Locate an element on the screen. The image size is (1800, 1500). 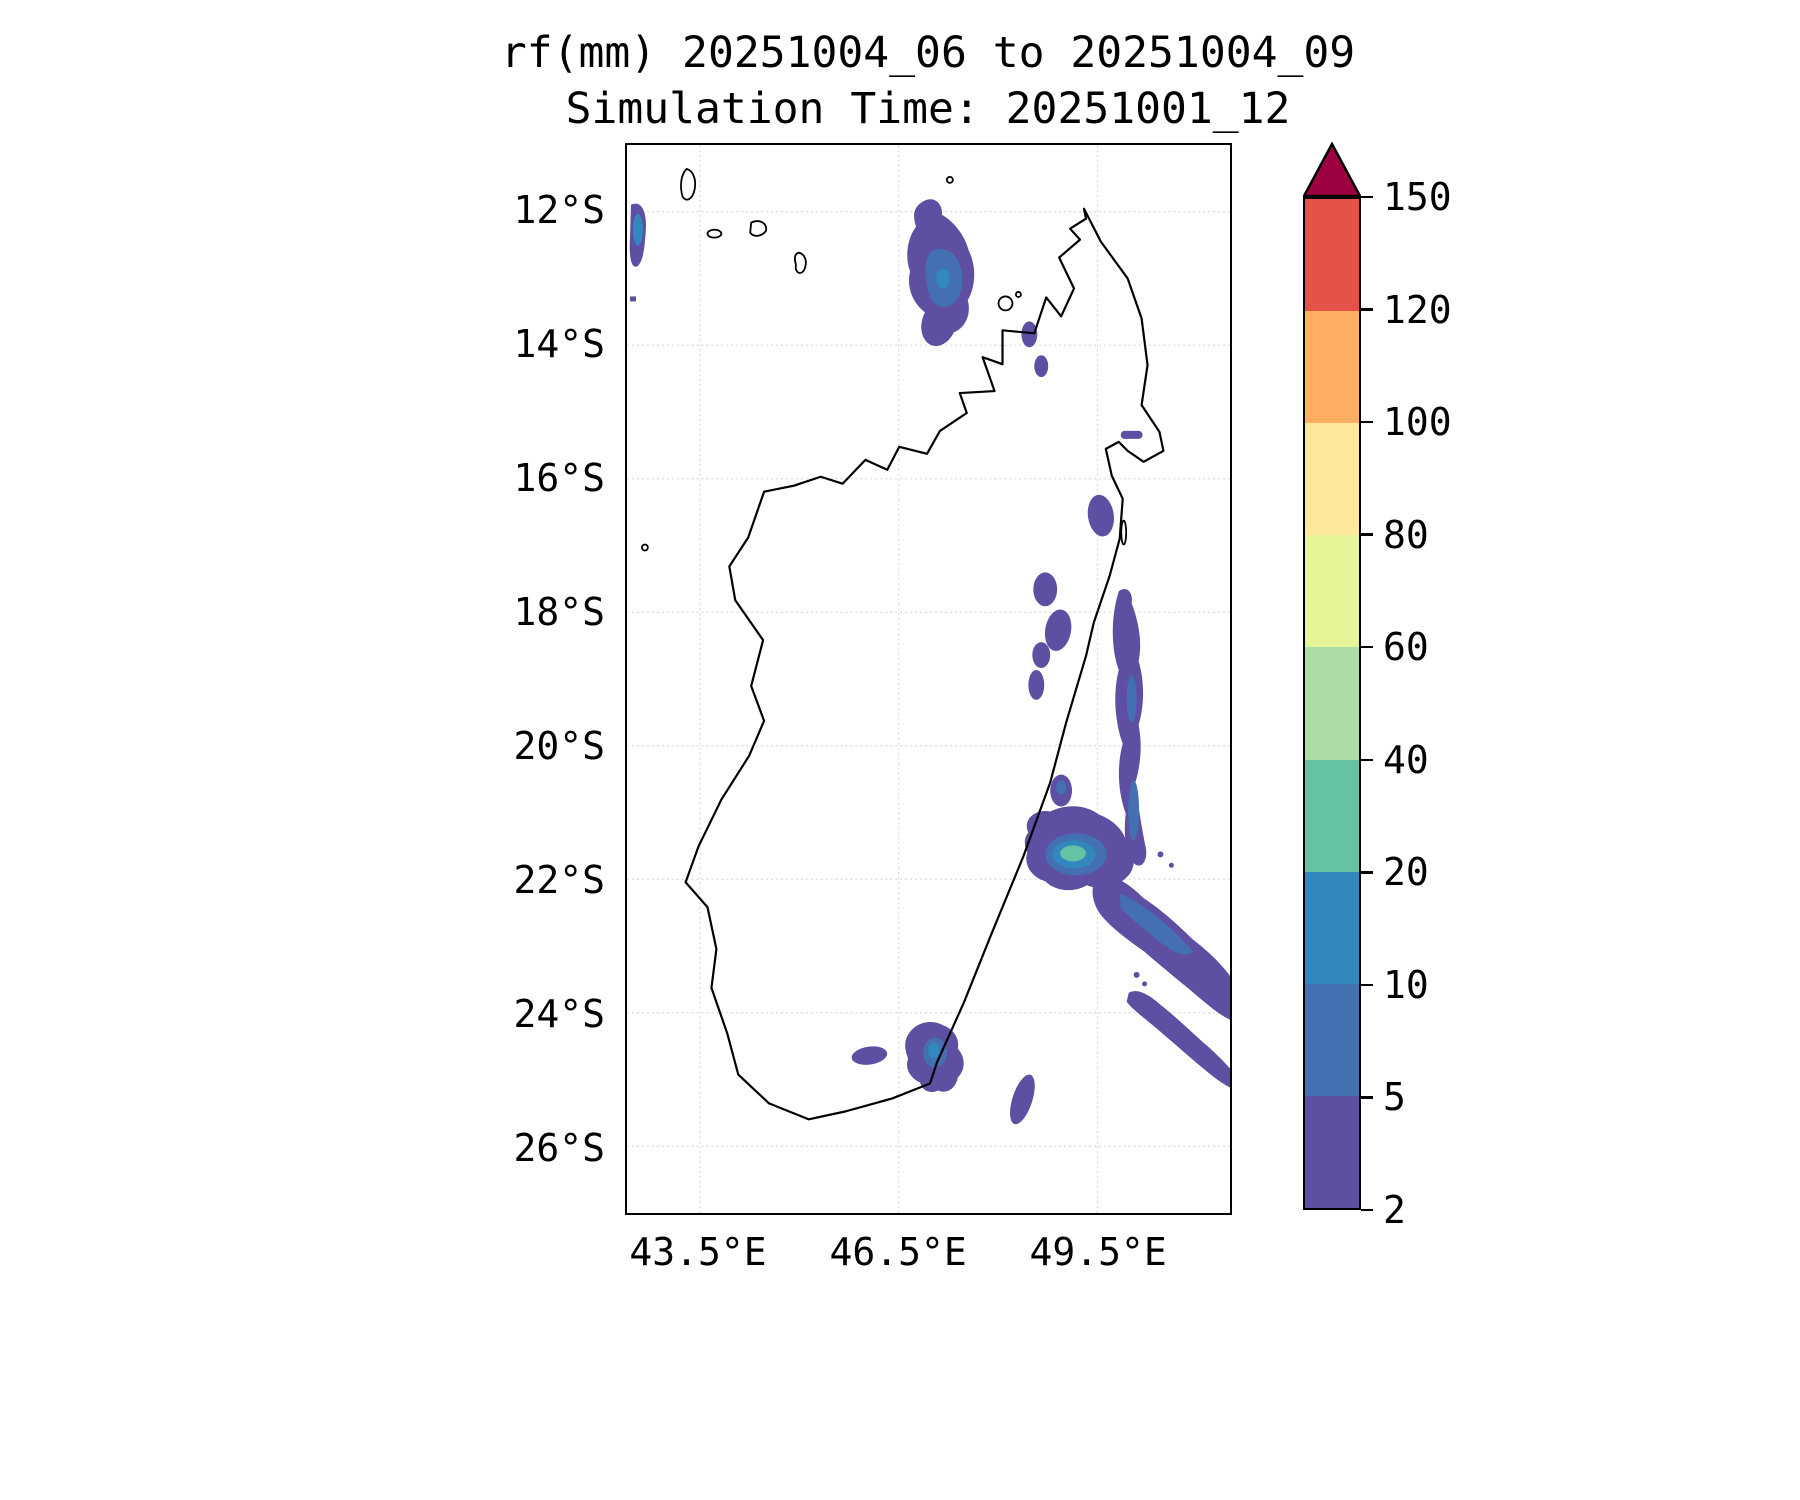
colorbar-tick-label: 60 is located at coordinates (1406, 647).